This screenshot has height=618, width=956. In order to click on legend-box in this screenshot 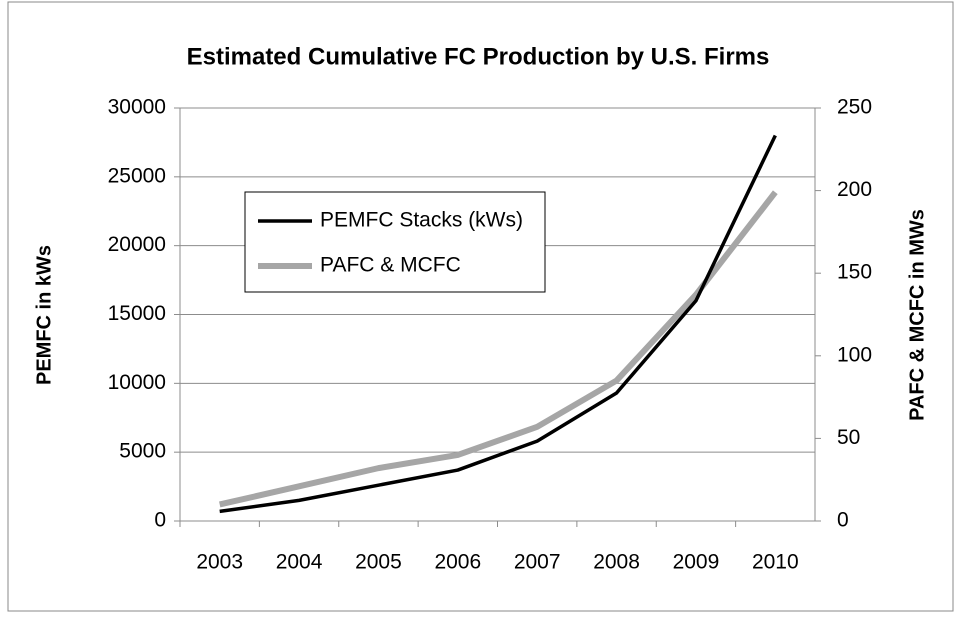, I will do `click(395, 242)`.